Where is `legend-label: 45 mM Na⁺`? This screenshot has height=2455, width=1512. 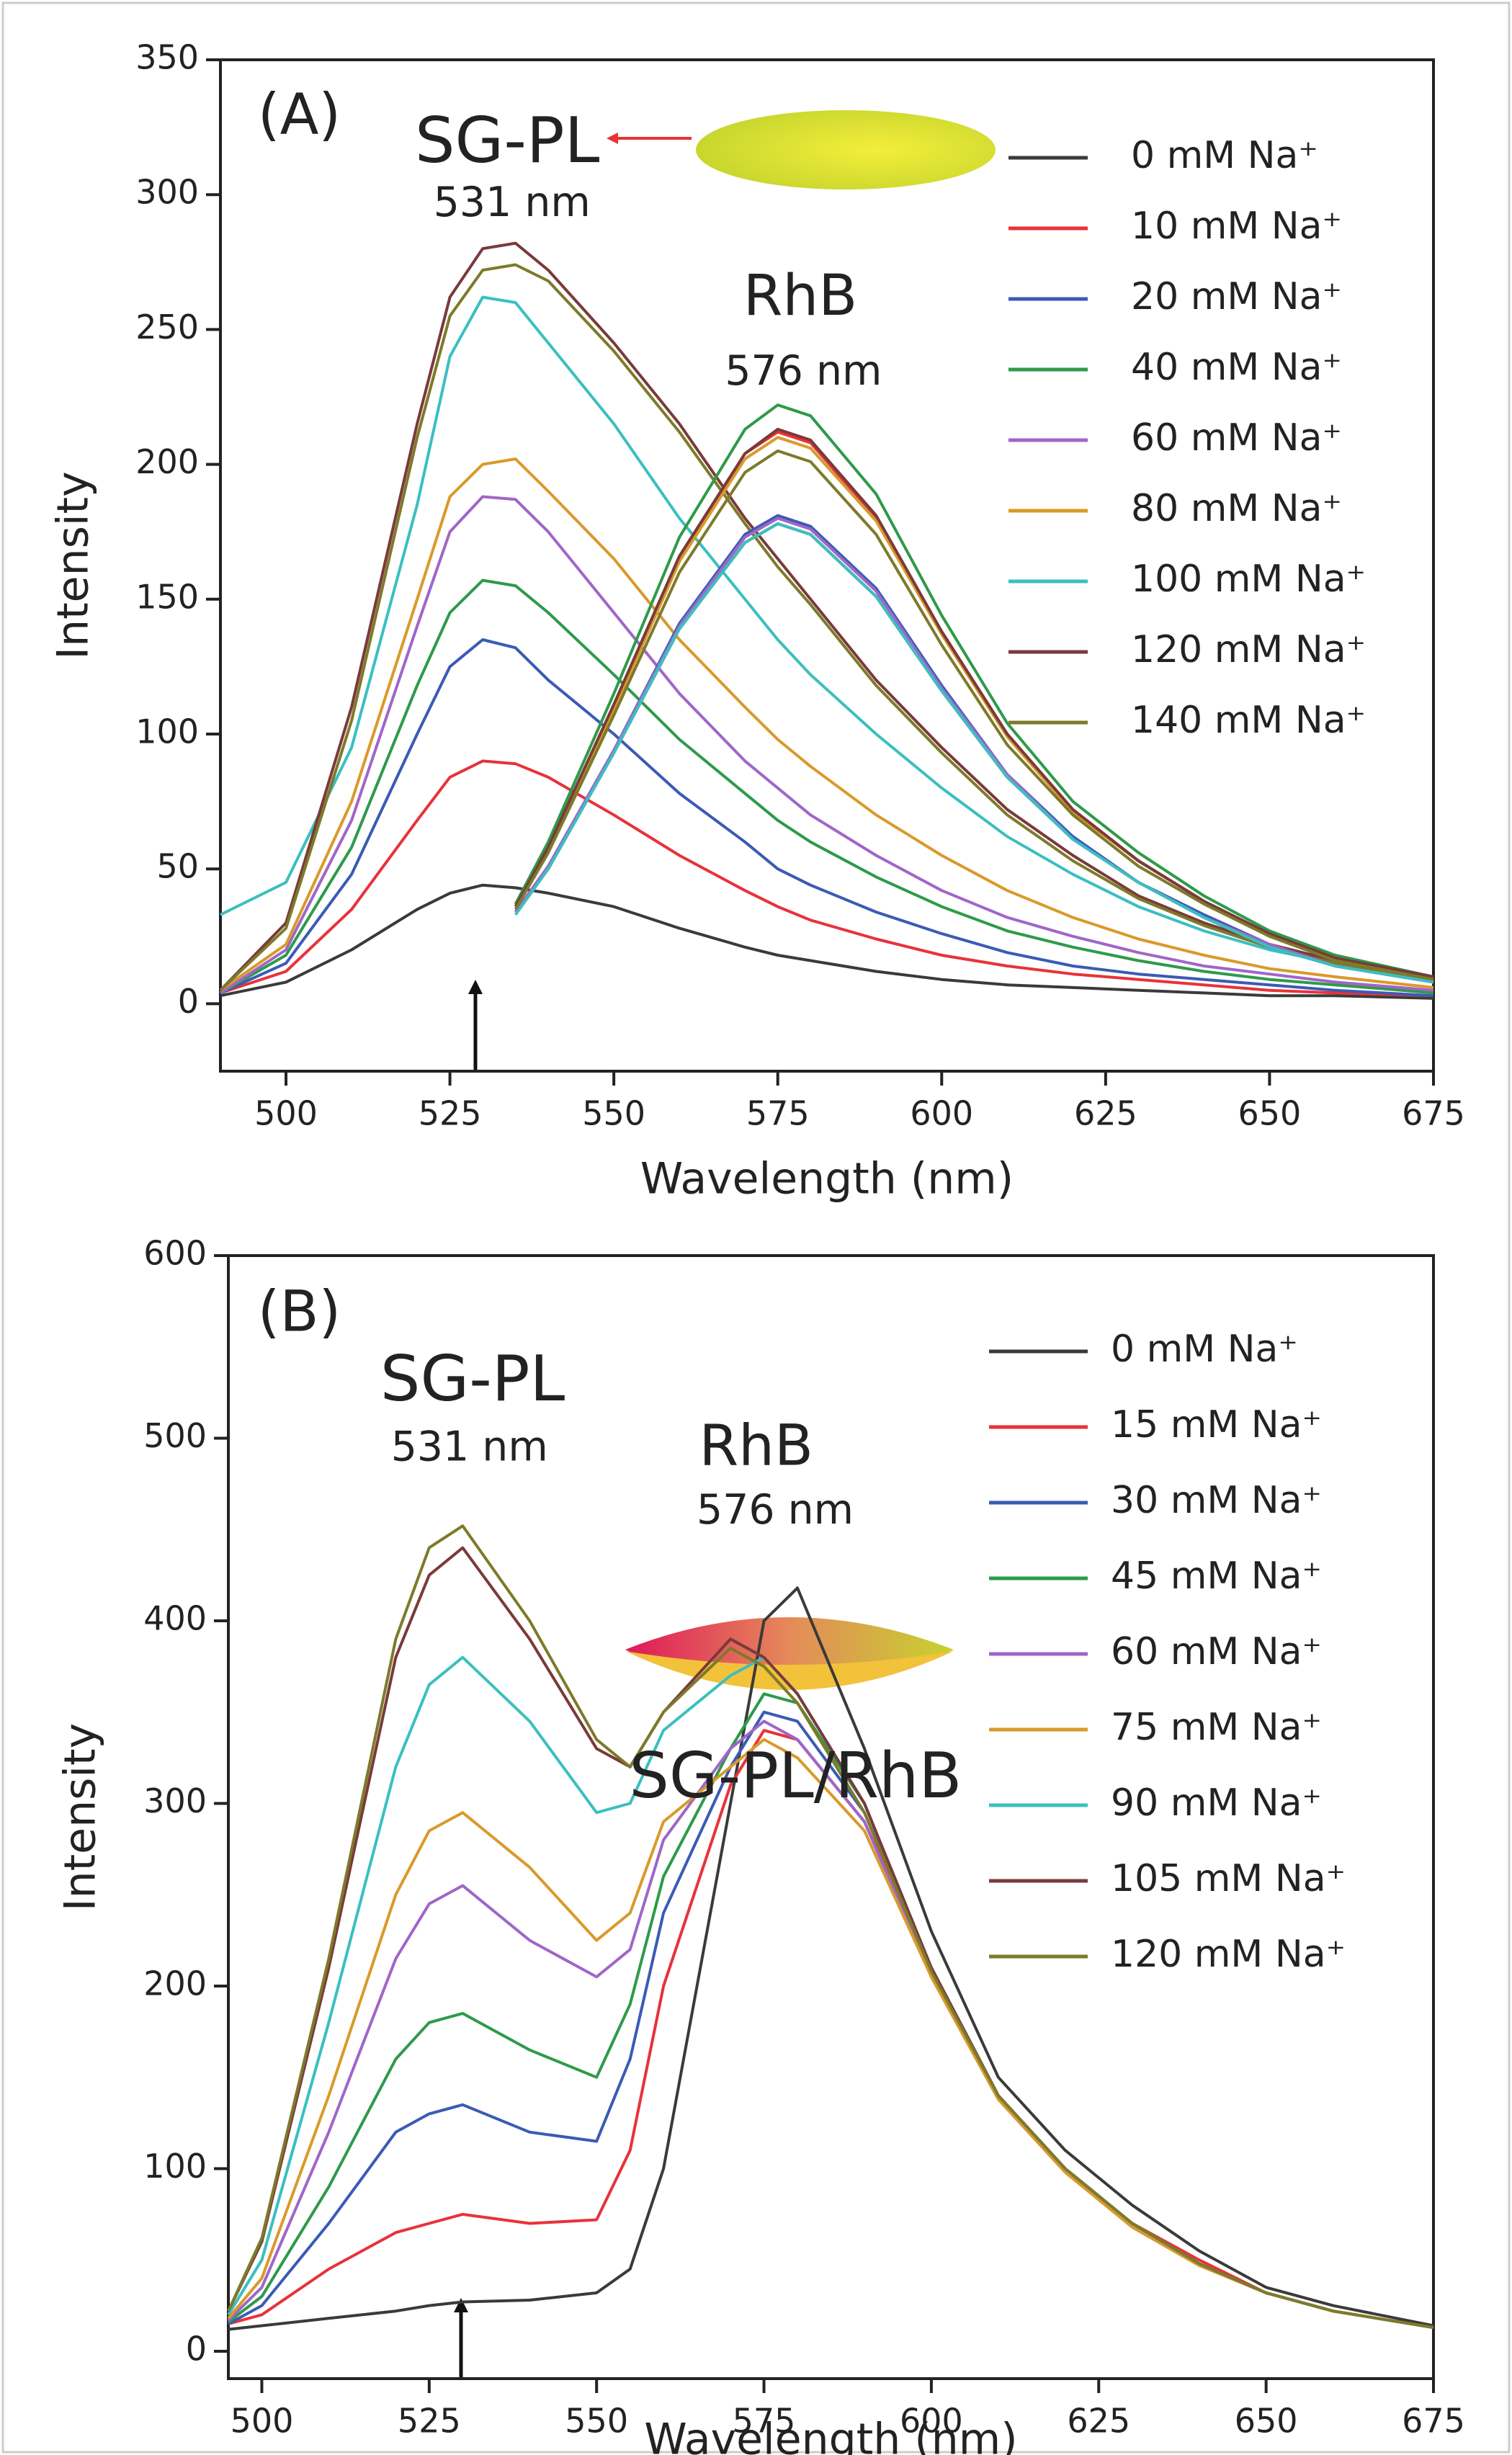
legend-label: 45 mM Na⁺ is located at coordinates (1216, 1576).